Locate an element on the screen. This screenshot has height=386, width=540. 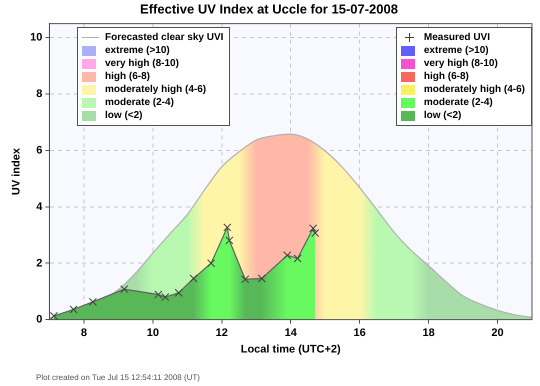
x-tick-label: 20 is located at coordinates (497, 333).